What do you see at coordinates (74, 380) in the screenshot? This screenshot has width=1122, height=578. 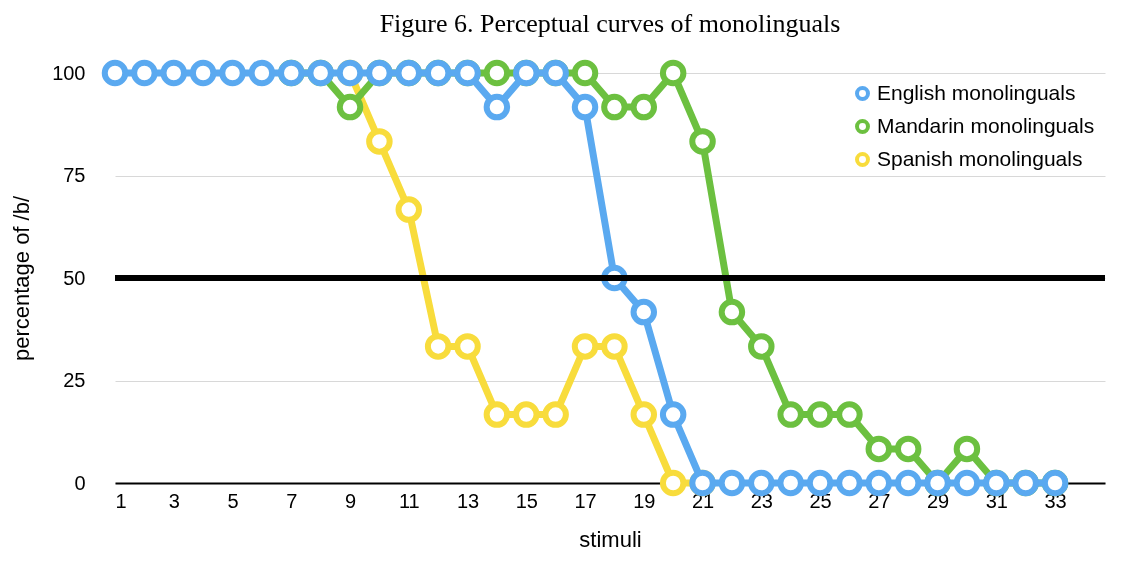 I see `y-tick-label: 25` at bounding box center [74, 380].